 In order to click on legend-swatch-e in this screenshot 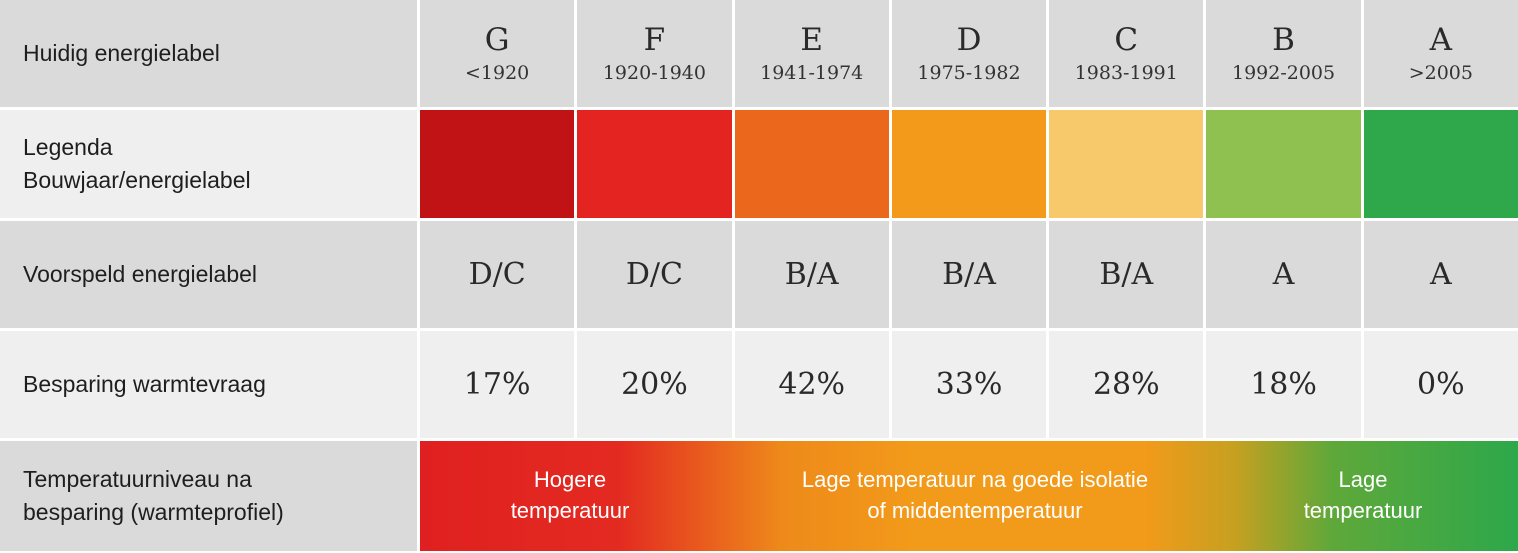, I will do `click(811, 164)`.